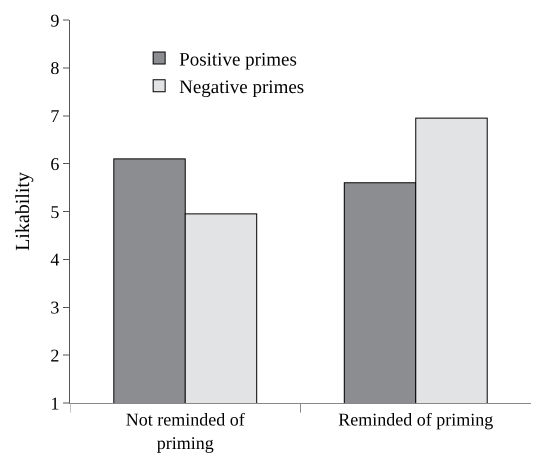  Describe the element at coordinates (55, 20) in the screenshot. I see `y-tick-label: 9` at that location.